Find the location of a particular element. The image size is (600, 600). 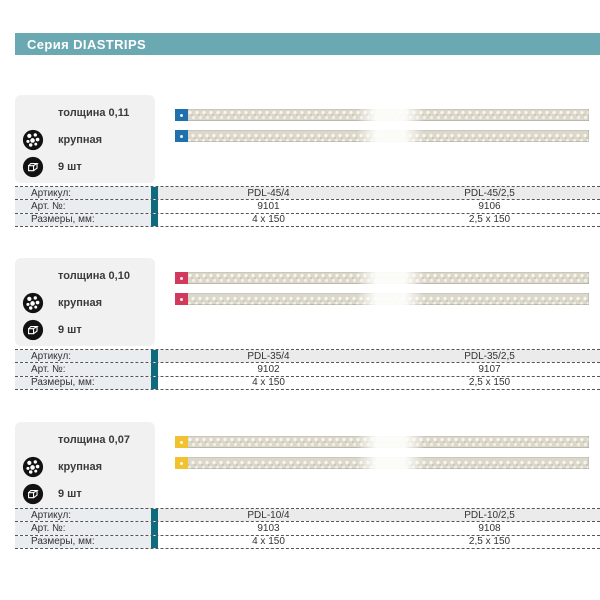

table-row: Арт. №: 9102 9107 is located at coordinates (307, 369).